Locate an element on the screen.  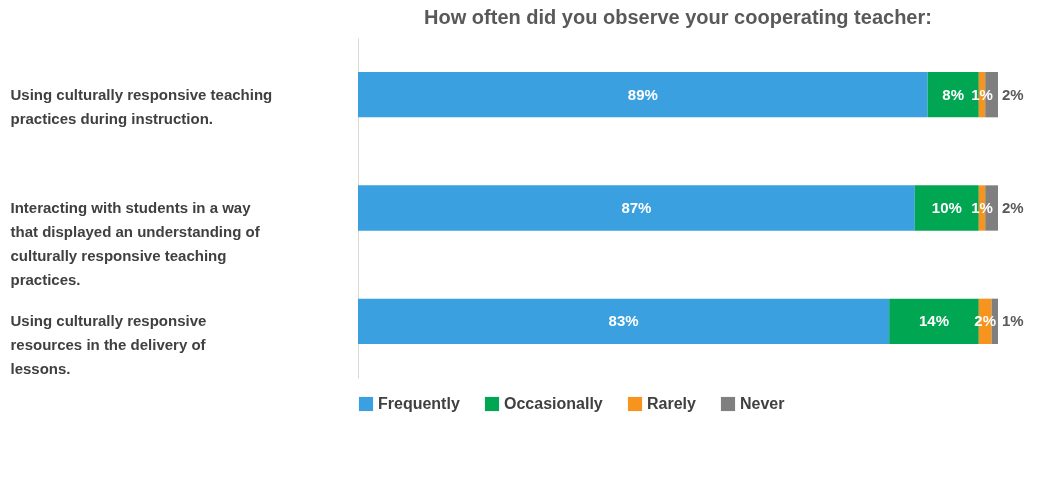
y-tick-label: Using culturally responsive teaching practices during instruction. is located at coordinates (141, 106).